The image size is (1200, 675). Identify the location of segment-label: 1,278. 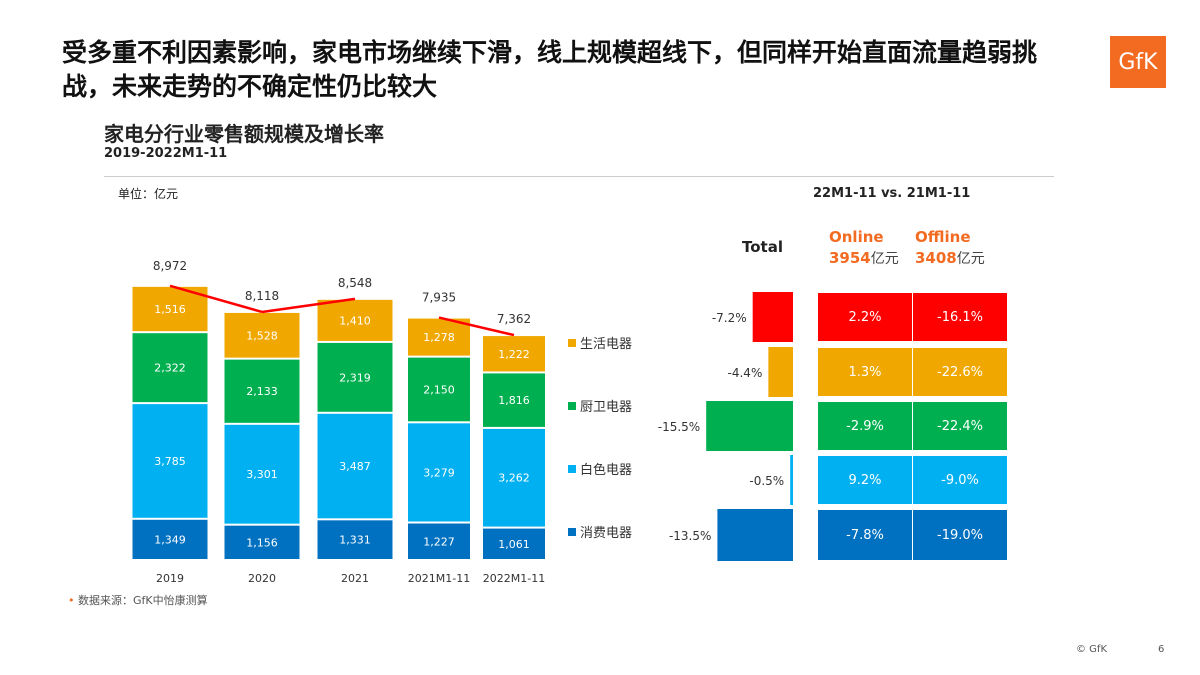
(439, 337).